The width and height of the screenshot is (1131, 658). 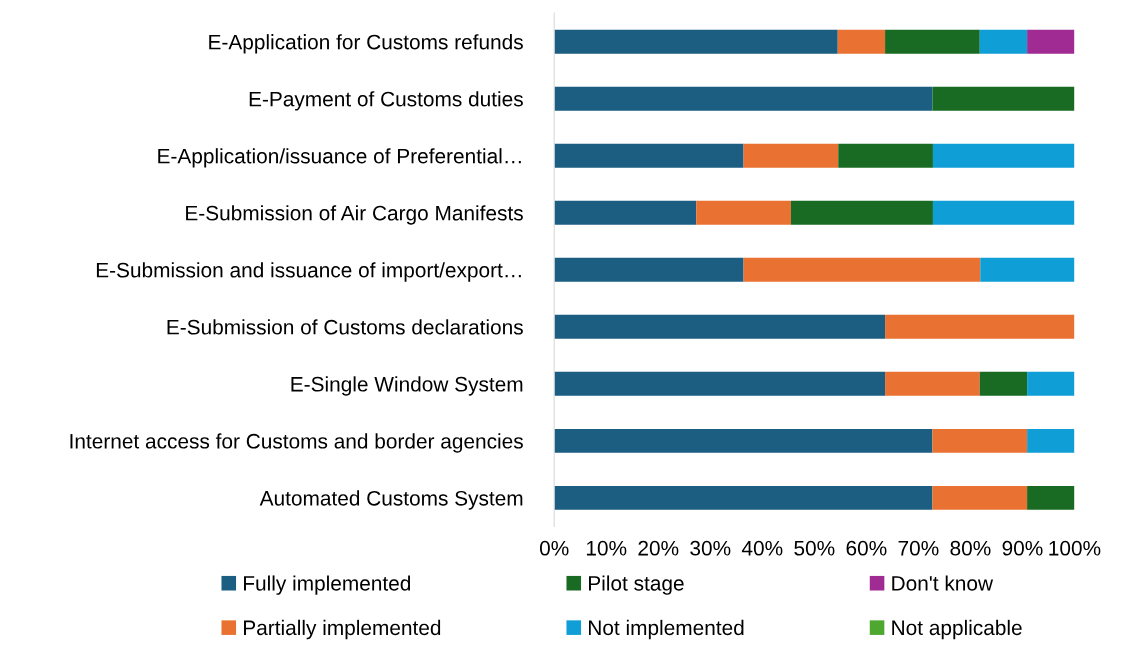 What do you see at coordinates (762, 548) in the screenshot?
I see `x-tick-label: 40%` at bounding box center [762, 548].